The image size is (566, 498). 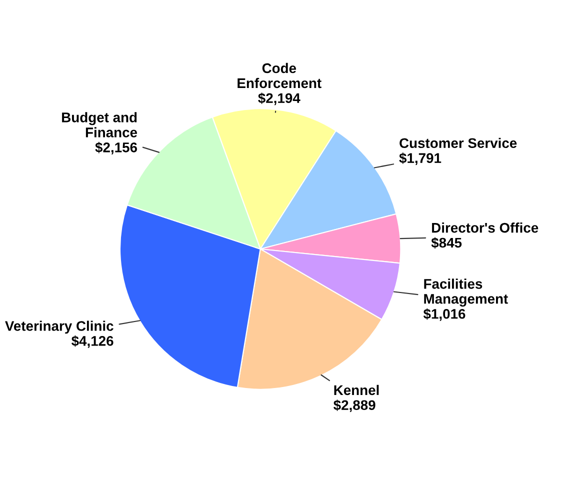 What do you see at coordinates (458, 143) in the screenshot?
I see `slice-label: Customer Service` at bounding box center [458, 143].